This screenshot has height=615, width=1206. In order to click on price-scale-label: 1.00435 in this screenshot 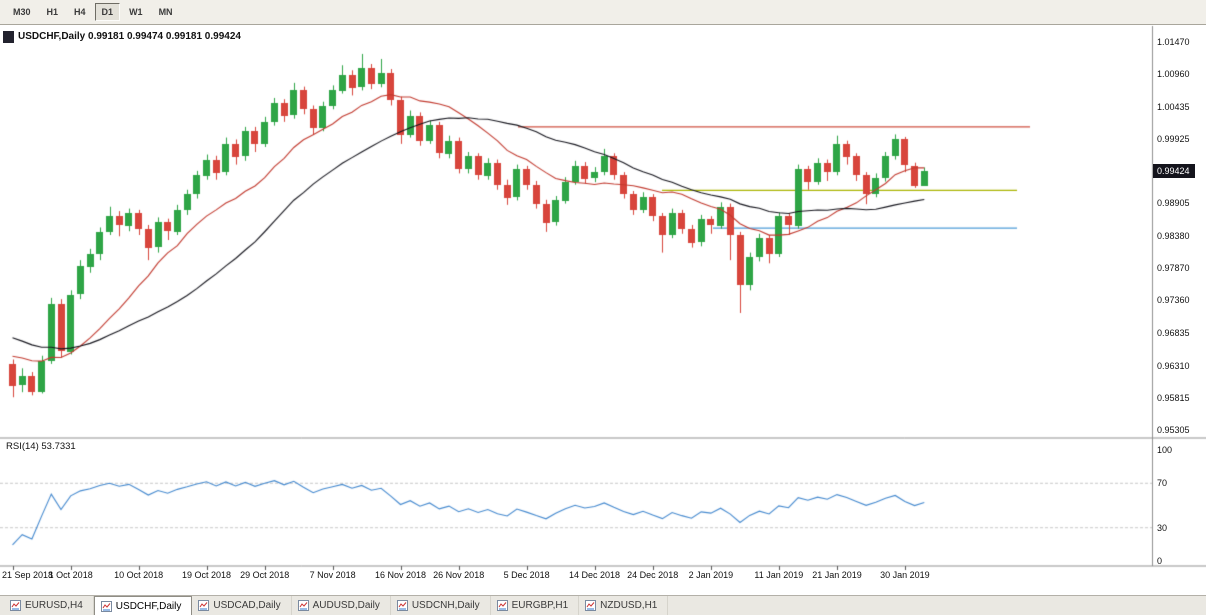, I will do `click(1173, 107)`.